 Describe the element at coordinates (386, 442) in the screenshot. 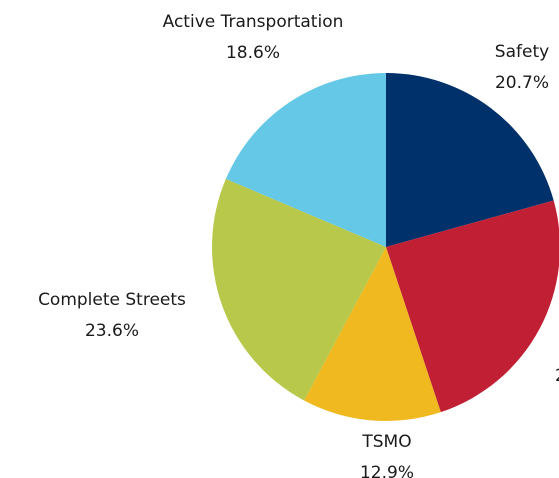

I see `slice-label: TSMO` at that location.